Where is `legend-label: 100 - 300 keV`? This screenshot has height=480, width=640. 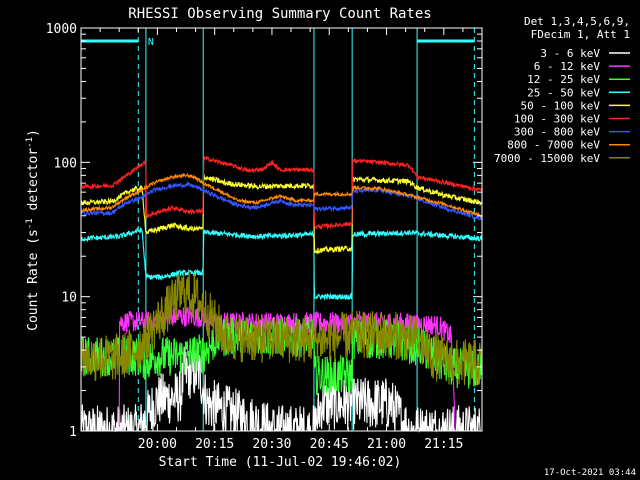
legend-label: 100 - 300 keV is located at coordinates (557, 119).